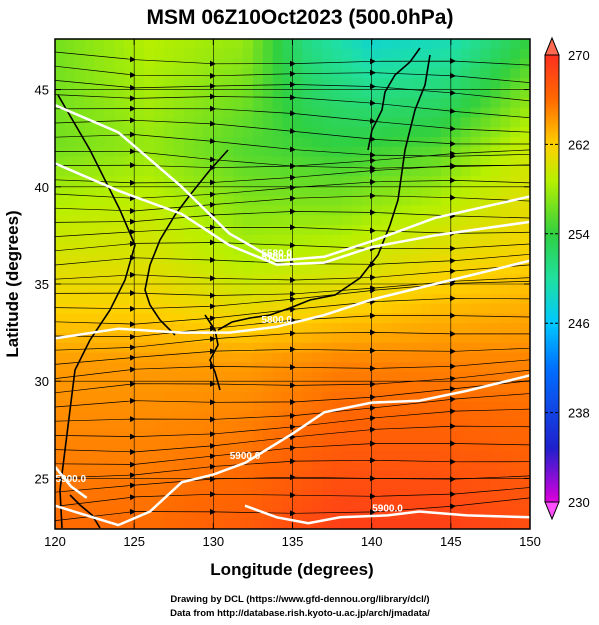 This screenshot has width=599, height=625. What do you see at coordinates (579, 413) in the screenshot?
I see `colorbar-tick-label: 238` at bounding box center [579, 413].